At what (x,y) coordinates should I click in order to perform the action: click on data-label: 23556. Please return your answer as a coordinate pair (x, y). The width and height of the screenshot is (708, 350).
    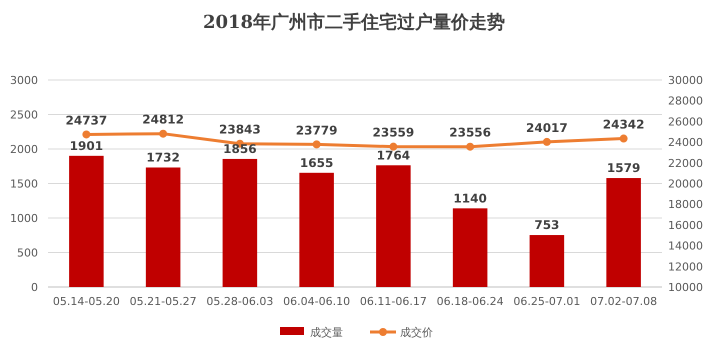
    Looking at the image, I should click on (470, 133).